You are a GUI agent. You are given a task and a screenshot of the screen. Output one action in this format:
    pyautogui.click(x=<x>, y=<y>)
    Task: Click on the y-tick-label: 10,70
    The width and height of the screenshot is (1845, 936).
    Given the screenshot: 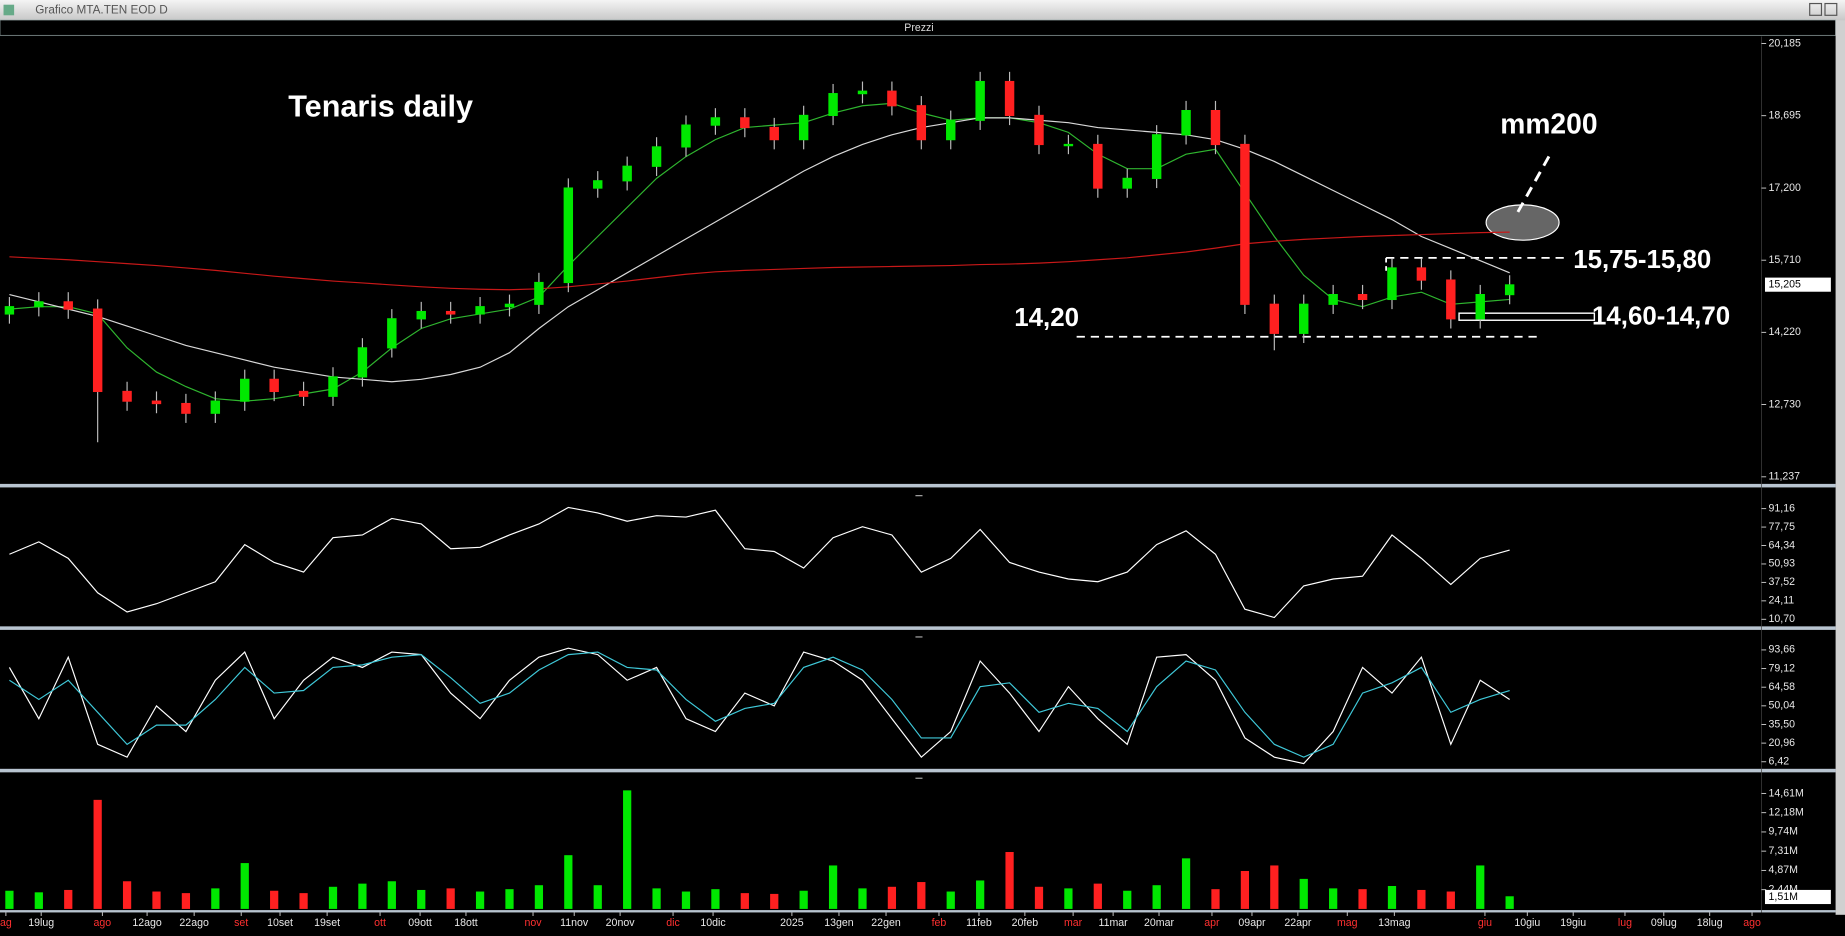 What is the action you would take?
    pyautogui.click(x=1782, y=619)
    